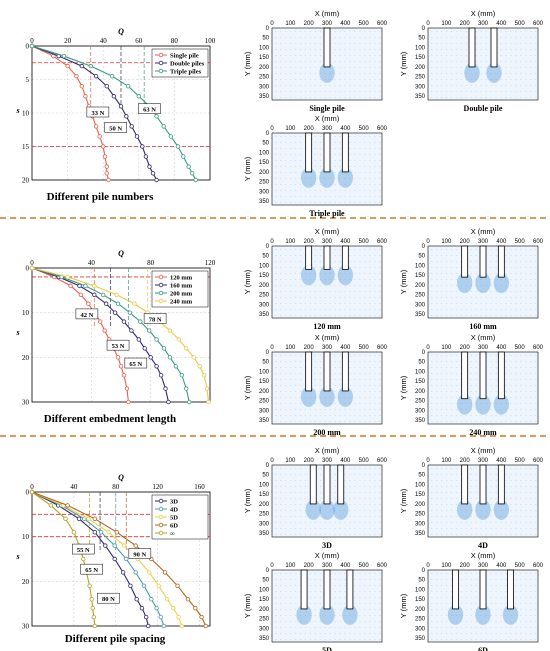  Describe the element at coordinates (264, 534) in the screenshot. I see `piv-y-tick: 350` at that location.